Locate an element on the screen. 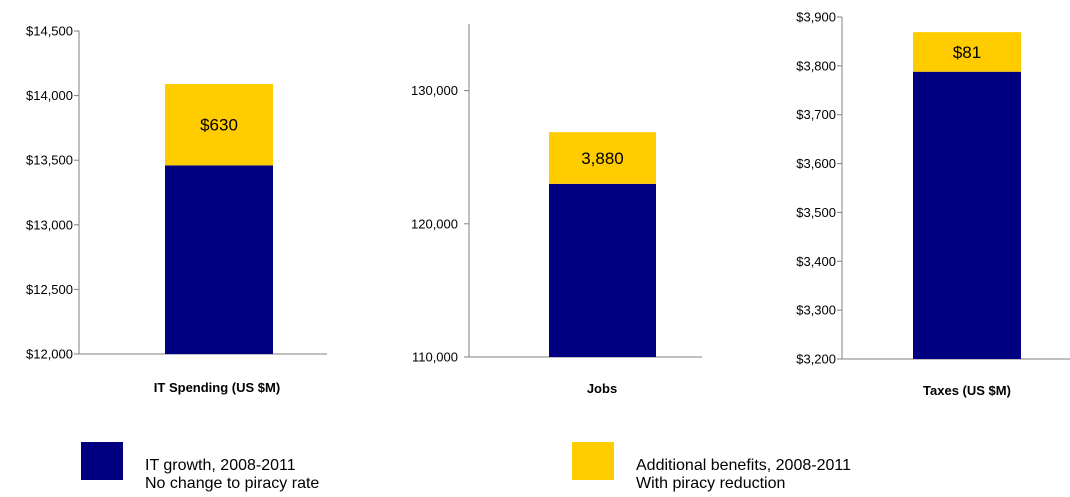 The height and width of the screenshot is (497, 1070). y-tick-label: $3,600 is located at coordinates (816, 163).